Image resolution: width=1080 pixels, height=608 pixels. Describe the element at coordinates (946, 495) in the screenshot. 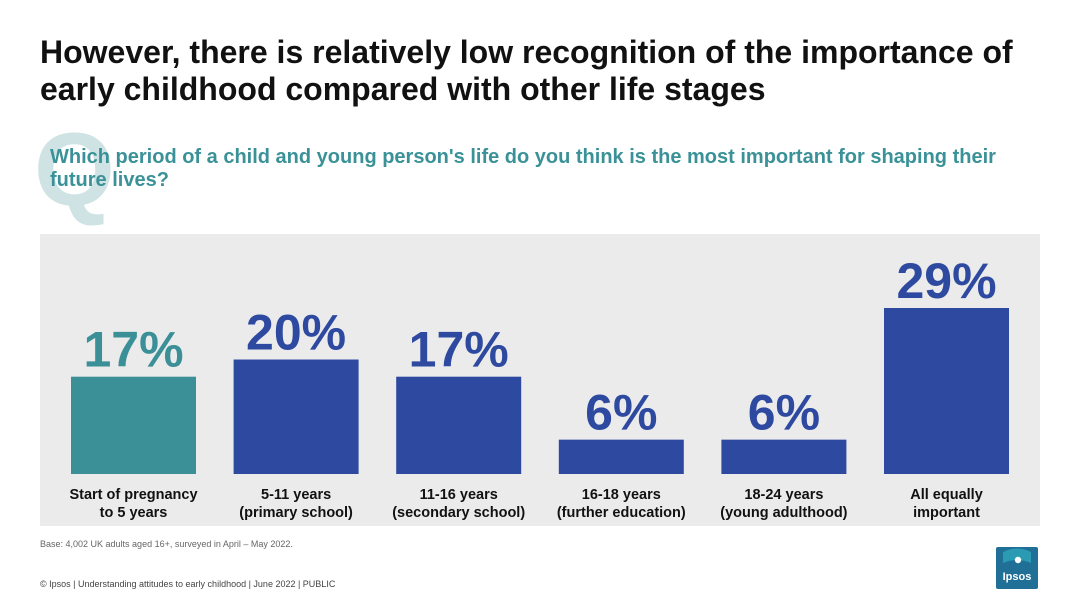

I see `category-label-5-line-0: All equally` at that location.